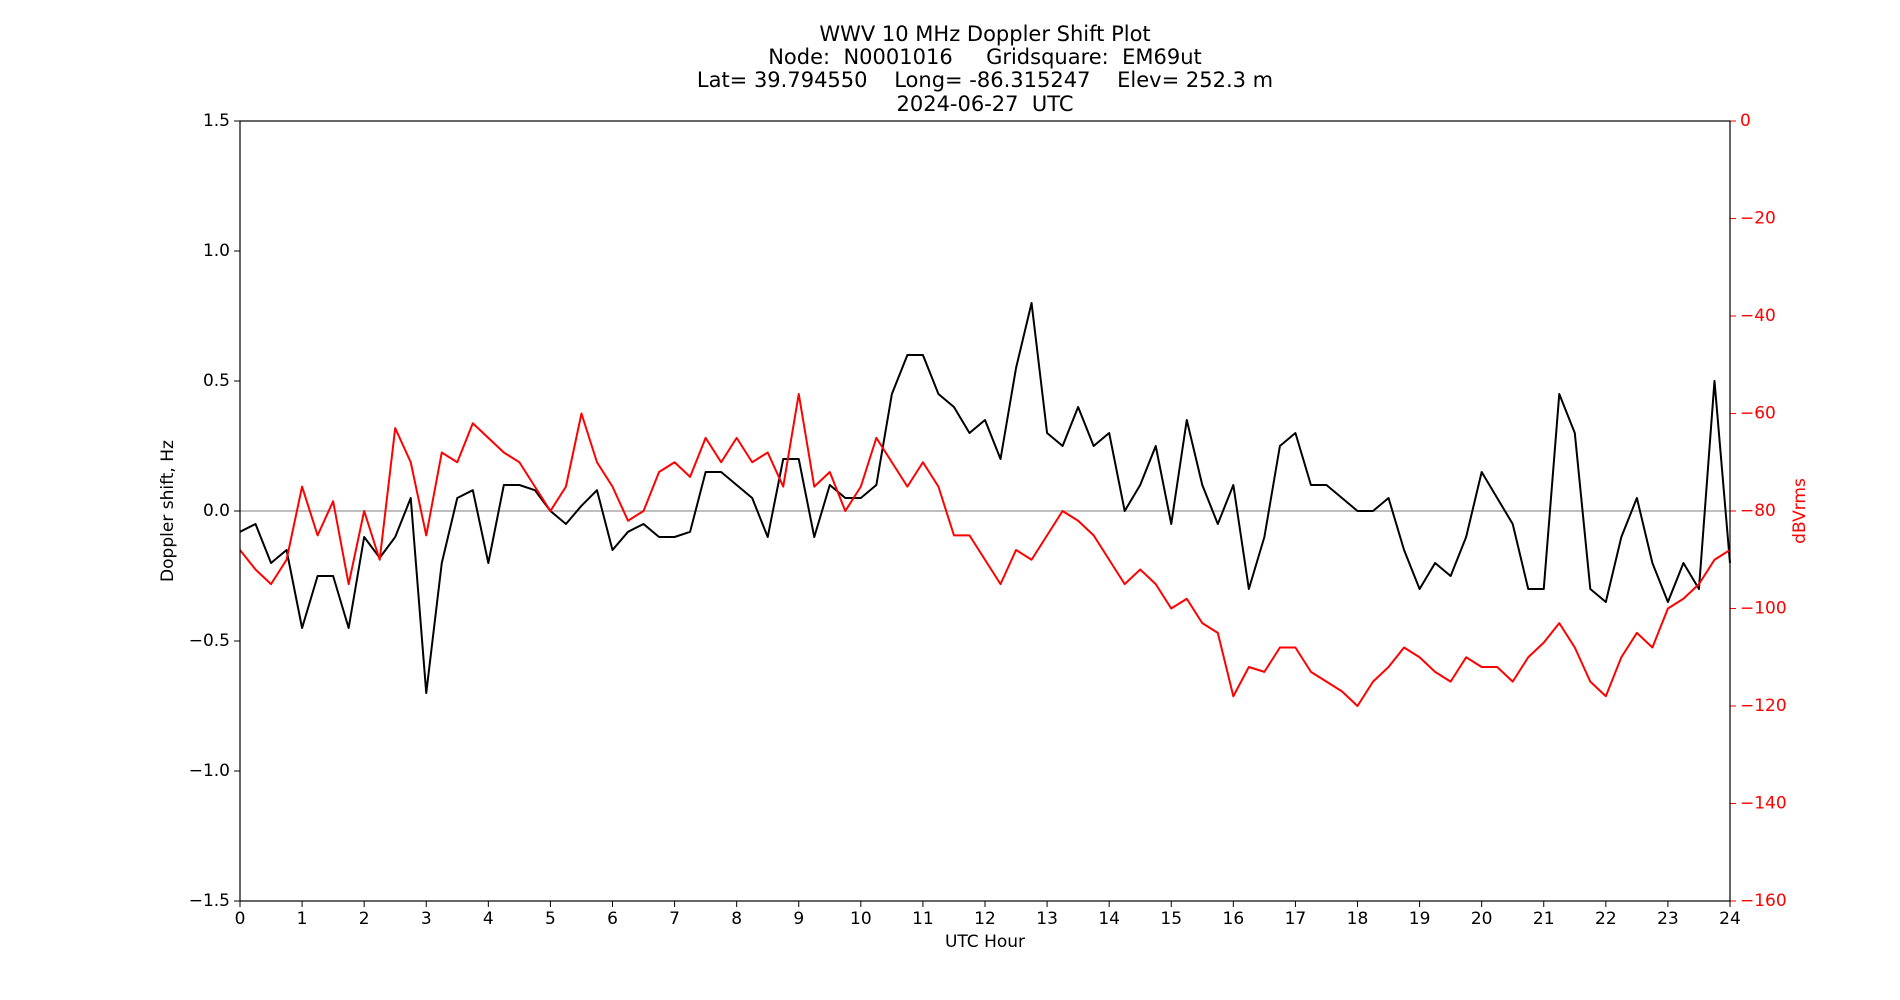  What do you see at coordinates (1745, 121) in the screenshot?
I see `y2-tick-label: 0` at bounding box center [1745, 121].